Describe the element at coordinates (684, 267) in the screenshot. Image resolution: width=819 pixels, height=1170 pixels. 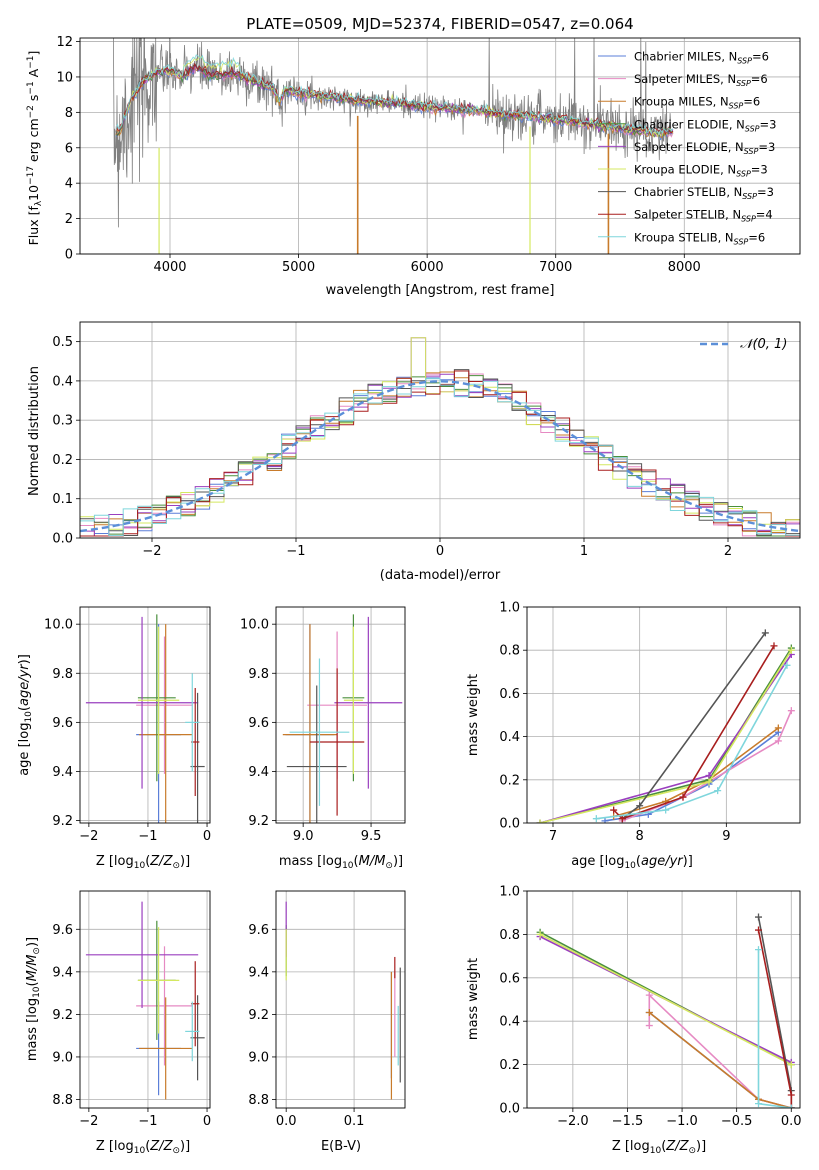
I see `x-tick-label: 8000` at that location.